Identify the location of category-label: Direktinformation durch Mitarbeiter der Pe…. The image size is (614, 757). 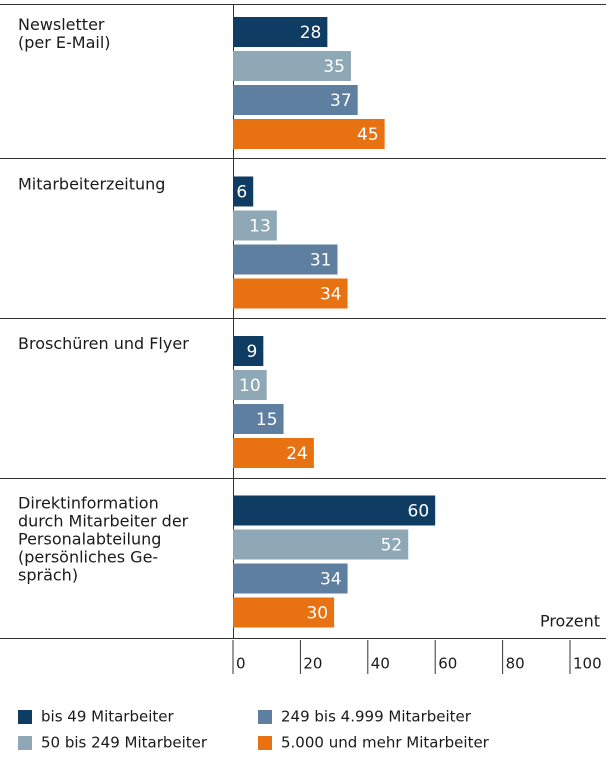
(103, 538).